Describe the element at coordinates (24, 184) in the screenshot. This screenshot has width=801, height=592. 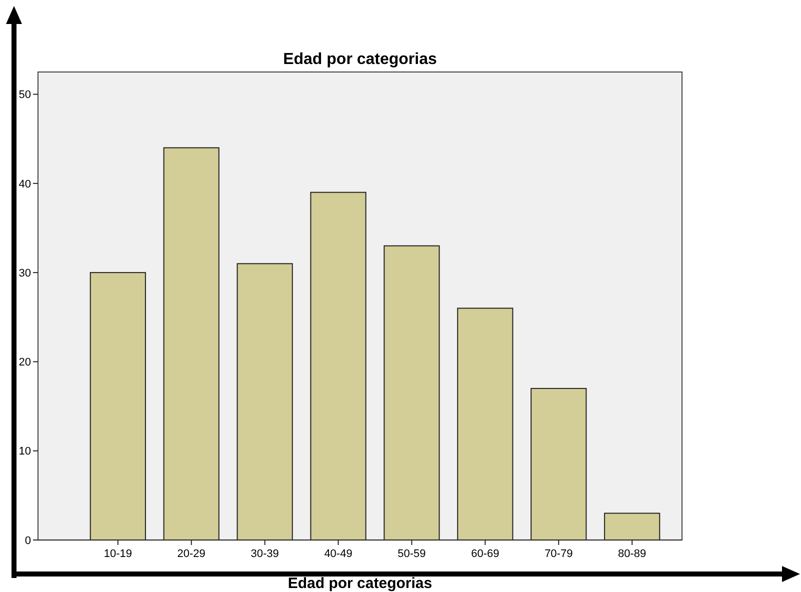
I see `y-tick-label: 40` at that location.